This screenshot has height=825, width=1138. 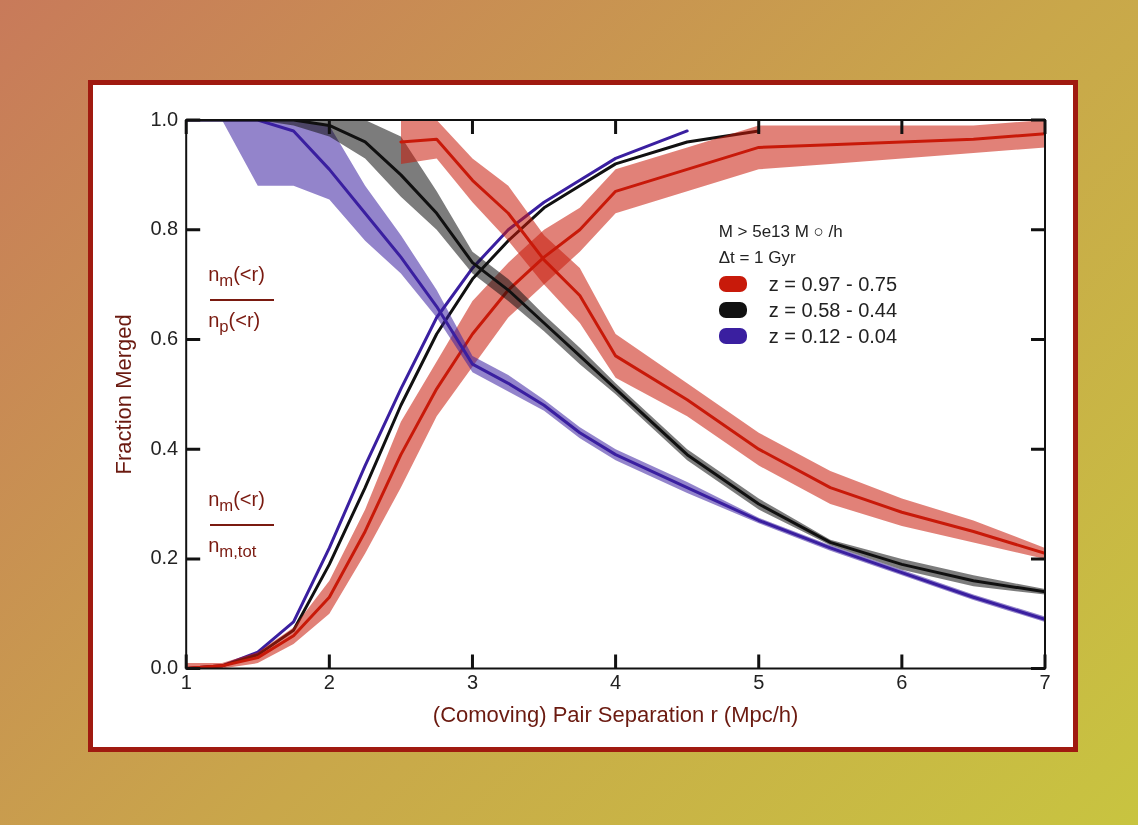 What do you see at coordinates (833, 336) in the screenshot?
I see `legend-label: z = 0.12 - 0.04` at bounding box center [833, 336].